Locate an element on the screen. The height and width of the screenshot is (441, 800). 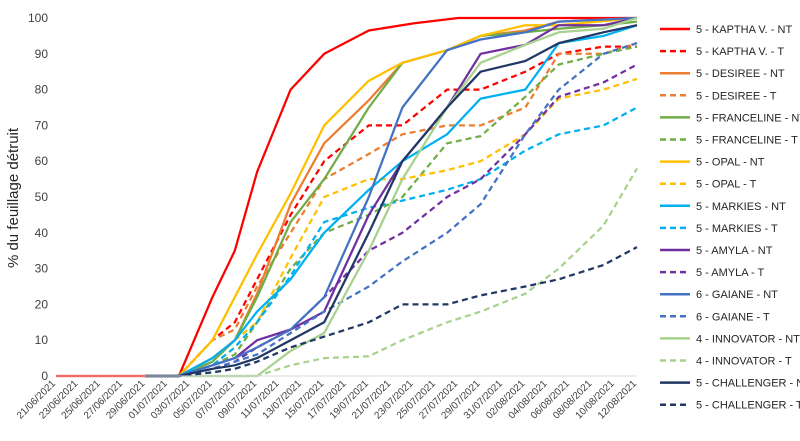
legend-label: 5 - MARKIES - NT is located at coordinates (741, 207).